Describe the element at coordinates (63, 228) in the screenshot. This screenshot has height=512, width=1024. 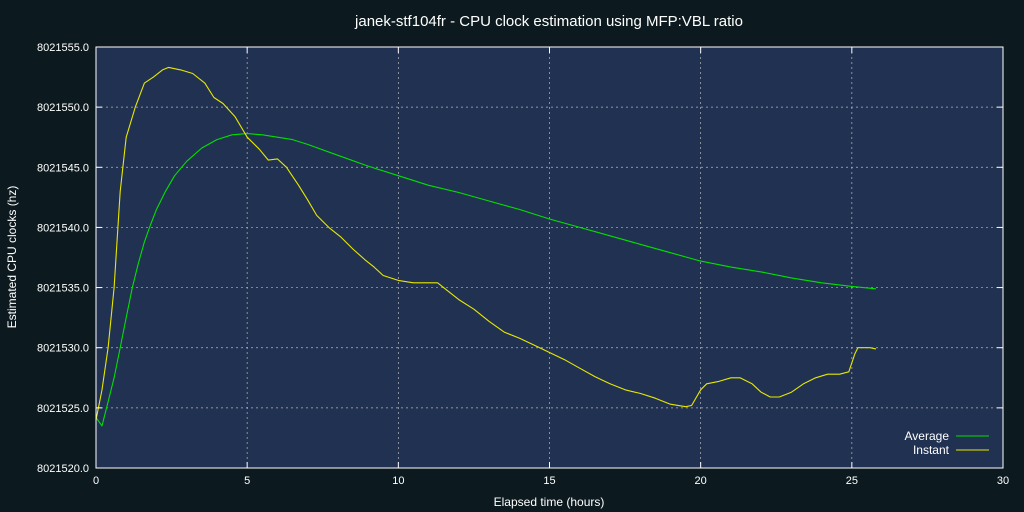
I see `y-tick-label: 8021540.0` at that location.